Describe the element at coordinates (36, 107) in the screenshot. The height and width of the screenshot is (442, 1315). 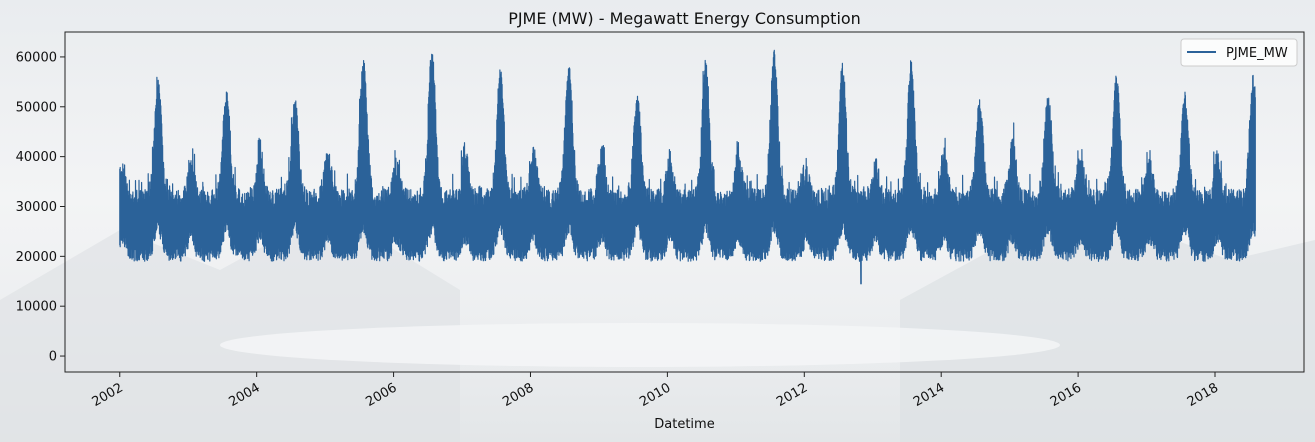
I see `y-tick-label: 50000` at that location.